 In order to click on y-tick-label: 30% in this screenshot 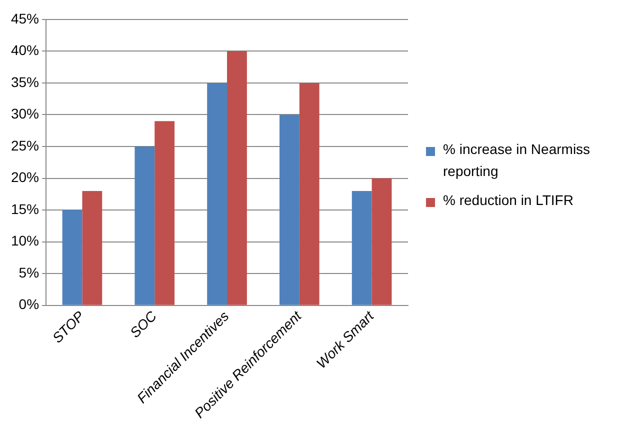, I will do `click(25, 114)`.